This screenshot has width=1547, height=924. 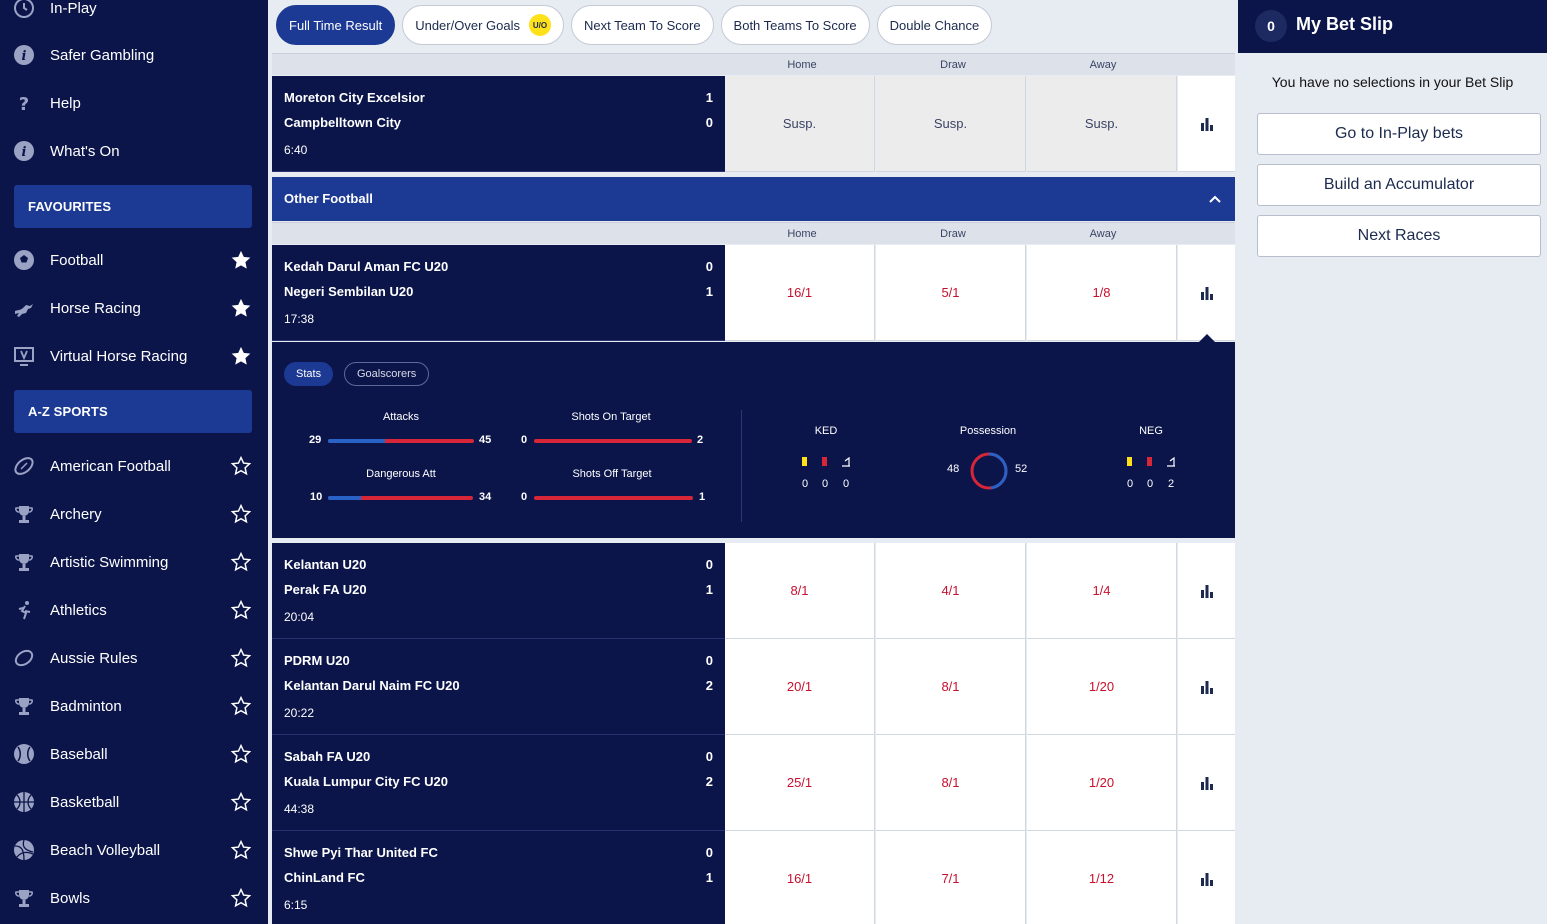 What do you see at coordinates (642, 25) in the screenshot?
I see `tab-next-team-to-score: Next Team To Score` at bounding box center [642, 25].